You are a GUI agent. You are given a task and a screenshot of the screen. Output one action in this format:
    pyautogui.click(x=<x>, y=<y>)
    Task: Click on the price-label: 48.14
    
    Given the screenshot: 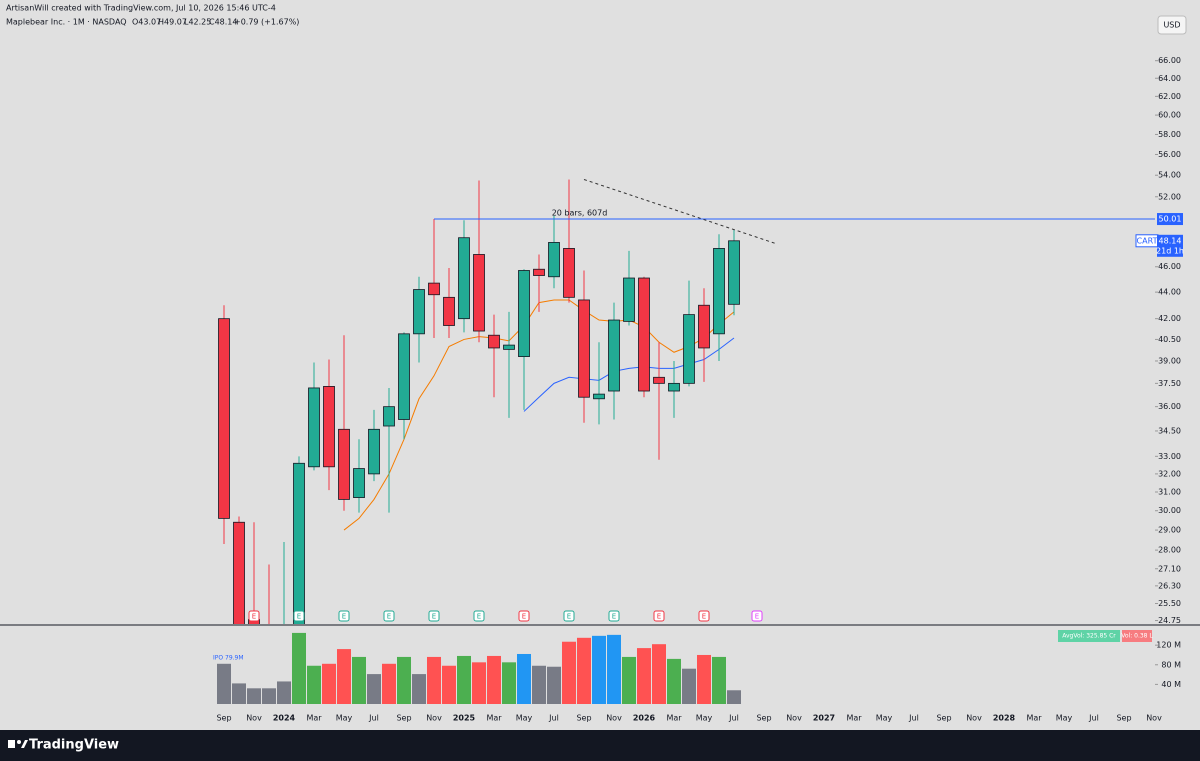 What is the action you would take?
    pyautogui.click(x=1170, y=240)
    